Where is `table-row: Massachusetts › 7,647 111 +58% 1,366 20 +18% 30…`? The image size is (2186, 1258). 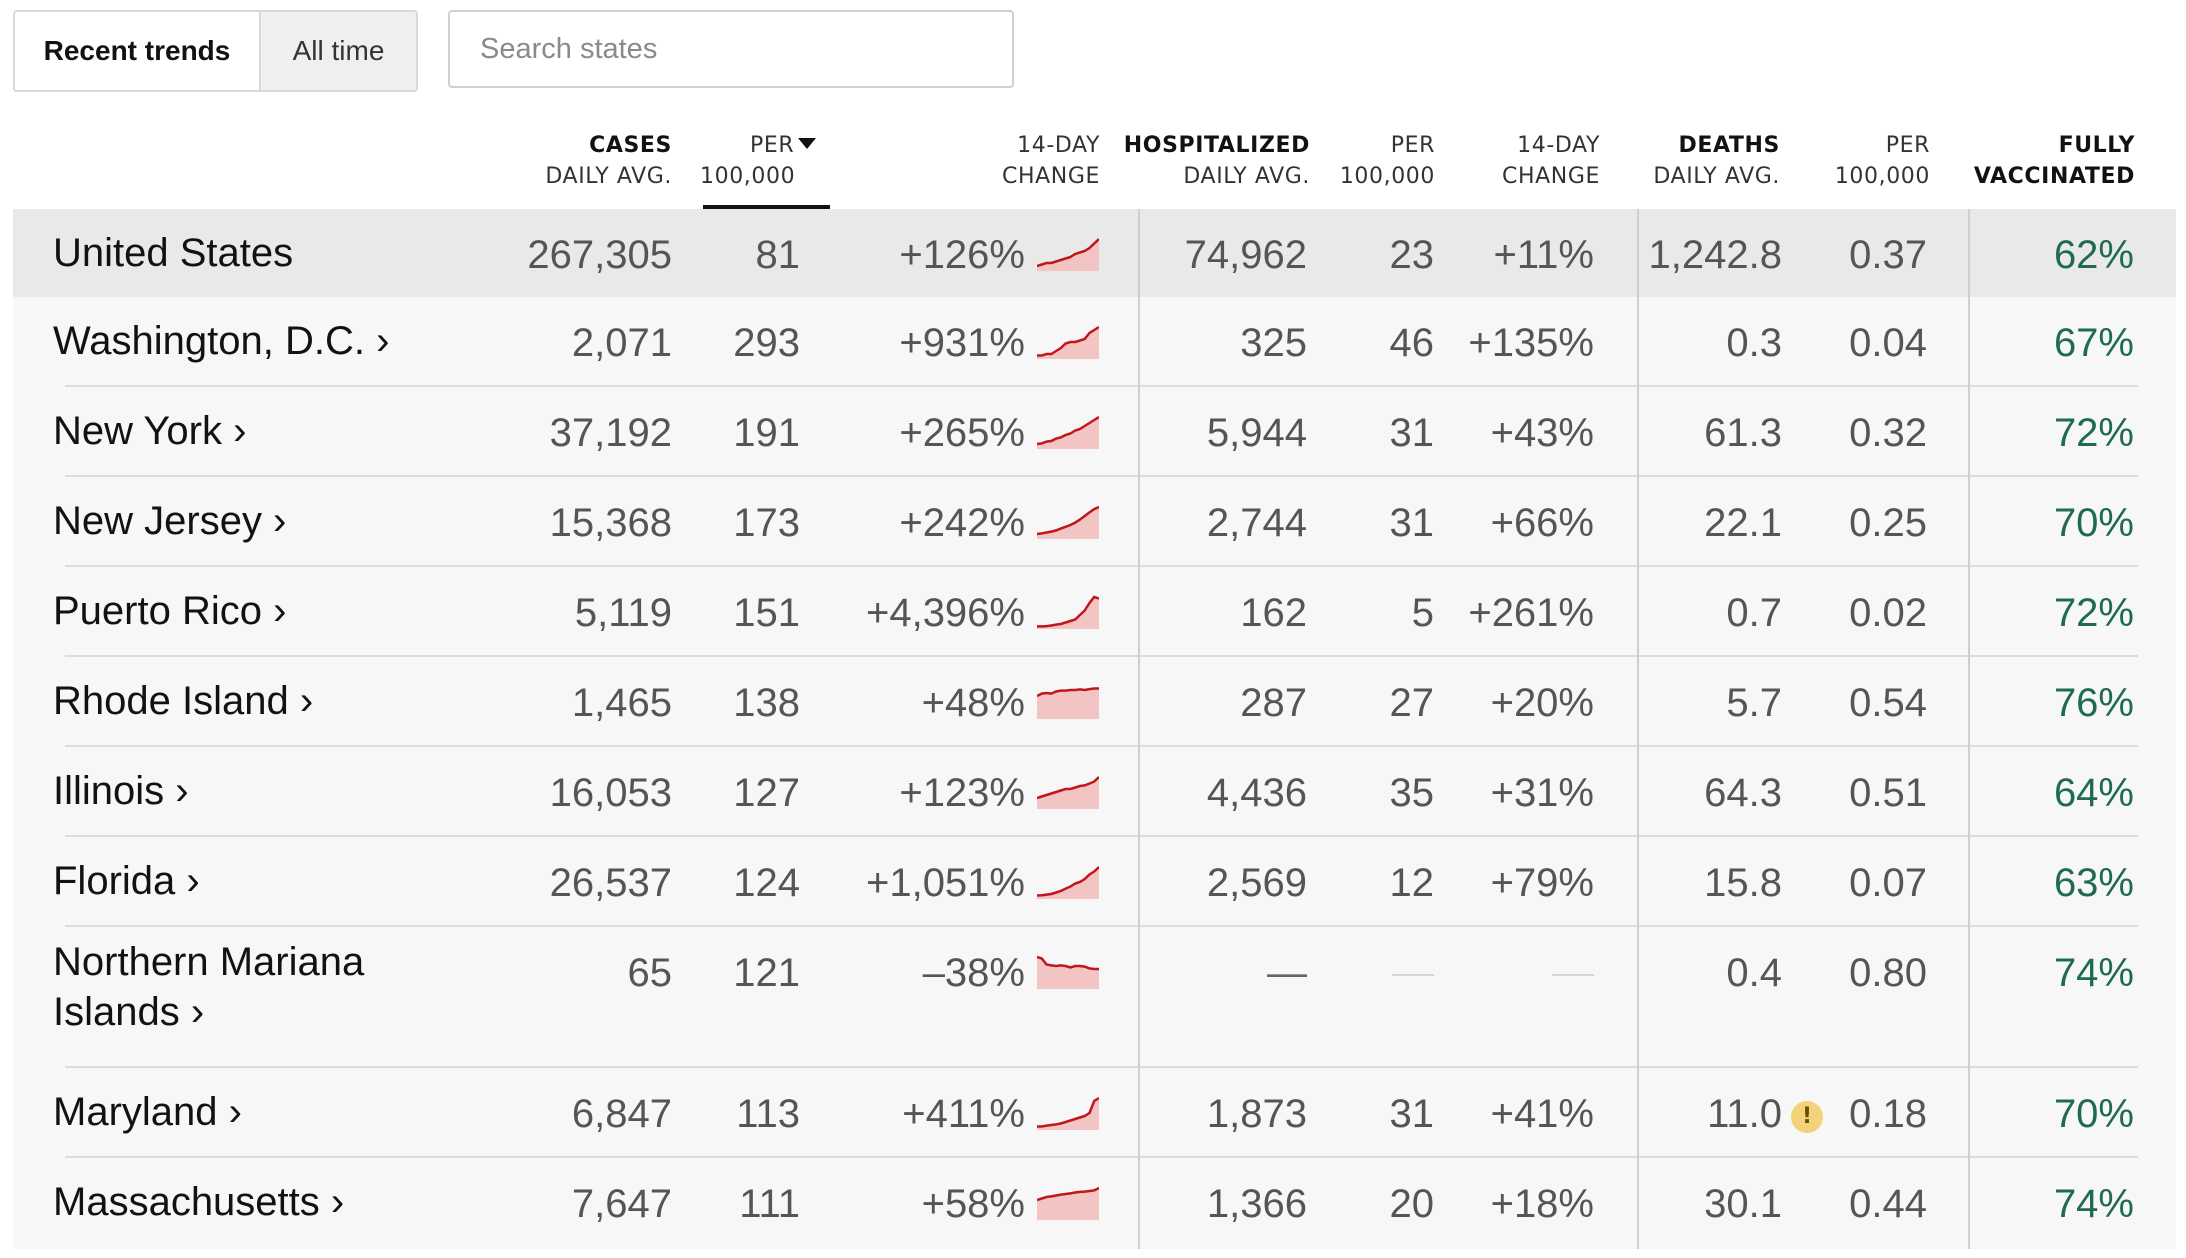
table-row: Massachusetts › 7,647 111 +58% 1,366 20 +18% 30… is located at coordinates (1094, 1203).